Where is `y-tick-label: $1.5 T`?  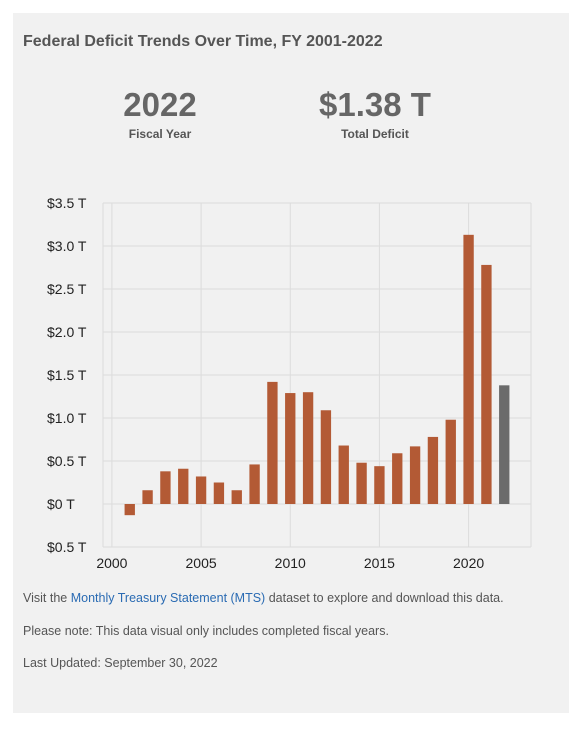 y-tick-label: $1.5 T is located at coordinates (67, 375).